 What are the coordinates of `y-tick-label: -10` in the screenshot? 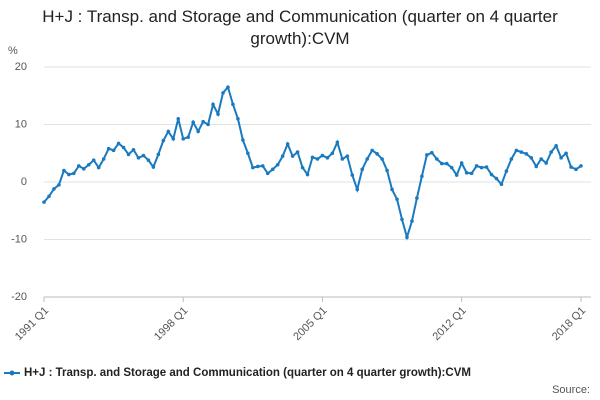 It's located at (19, 239).